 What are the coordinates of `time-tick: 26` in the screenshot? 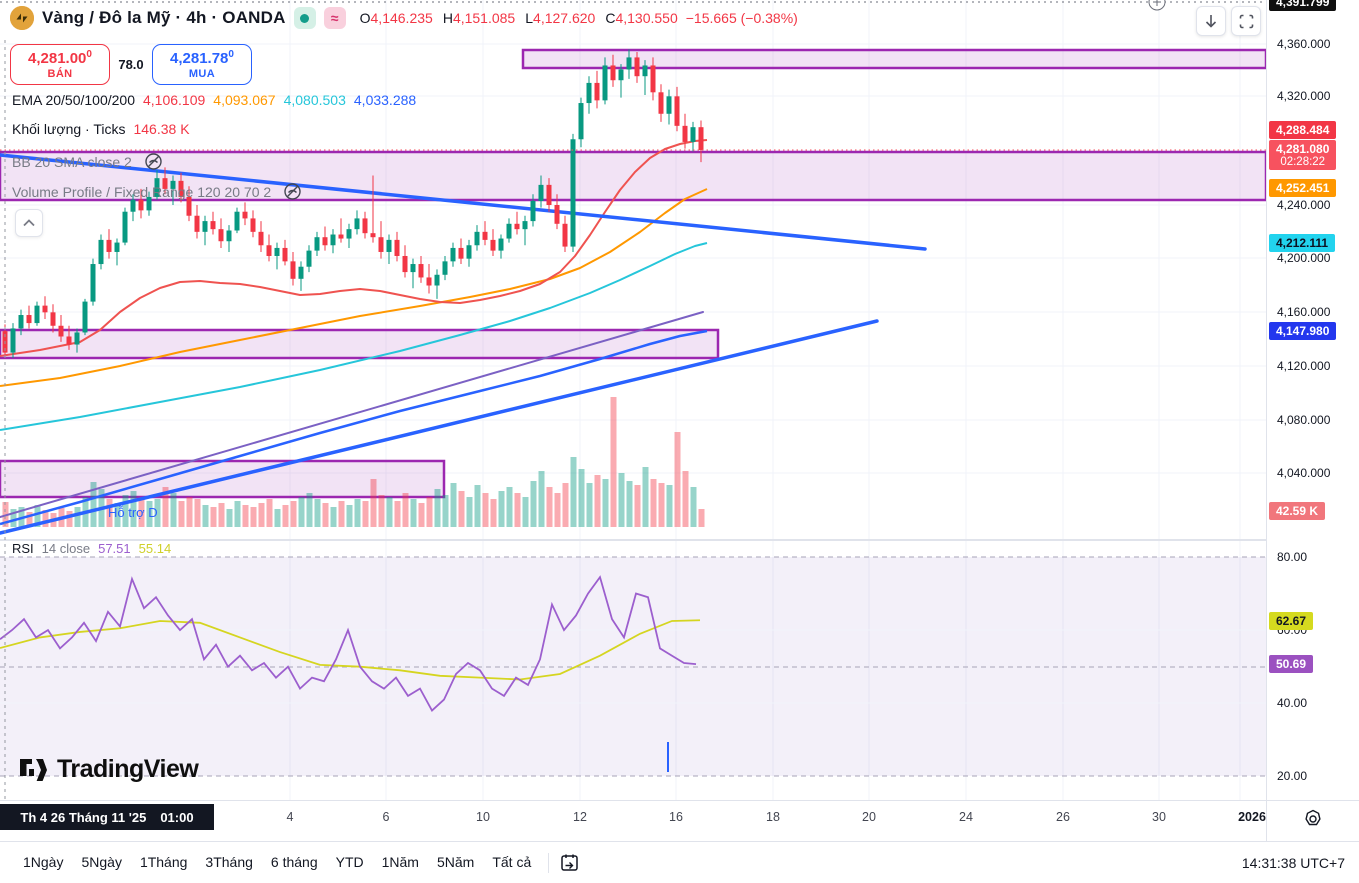 It's located at (1063, 817).